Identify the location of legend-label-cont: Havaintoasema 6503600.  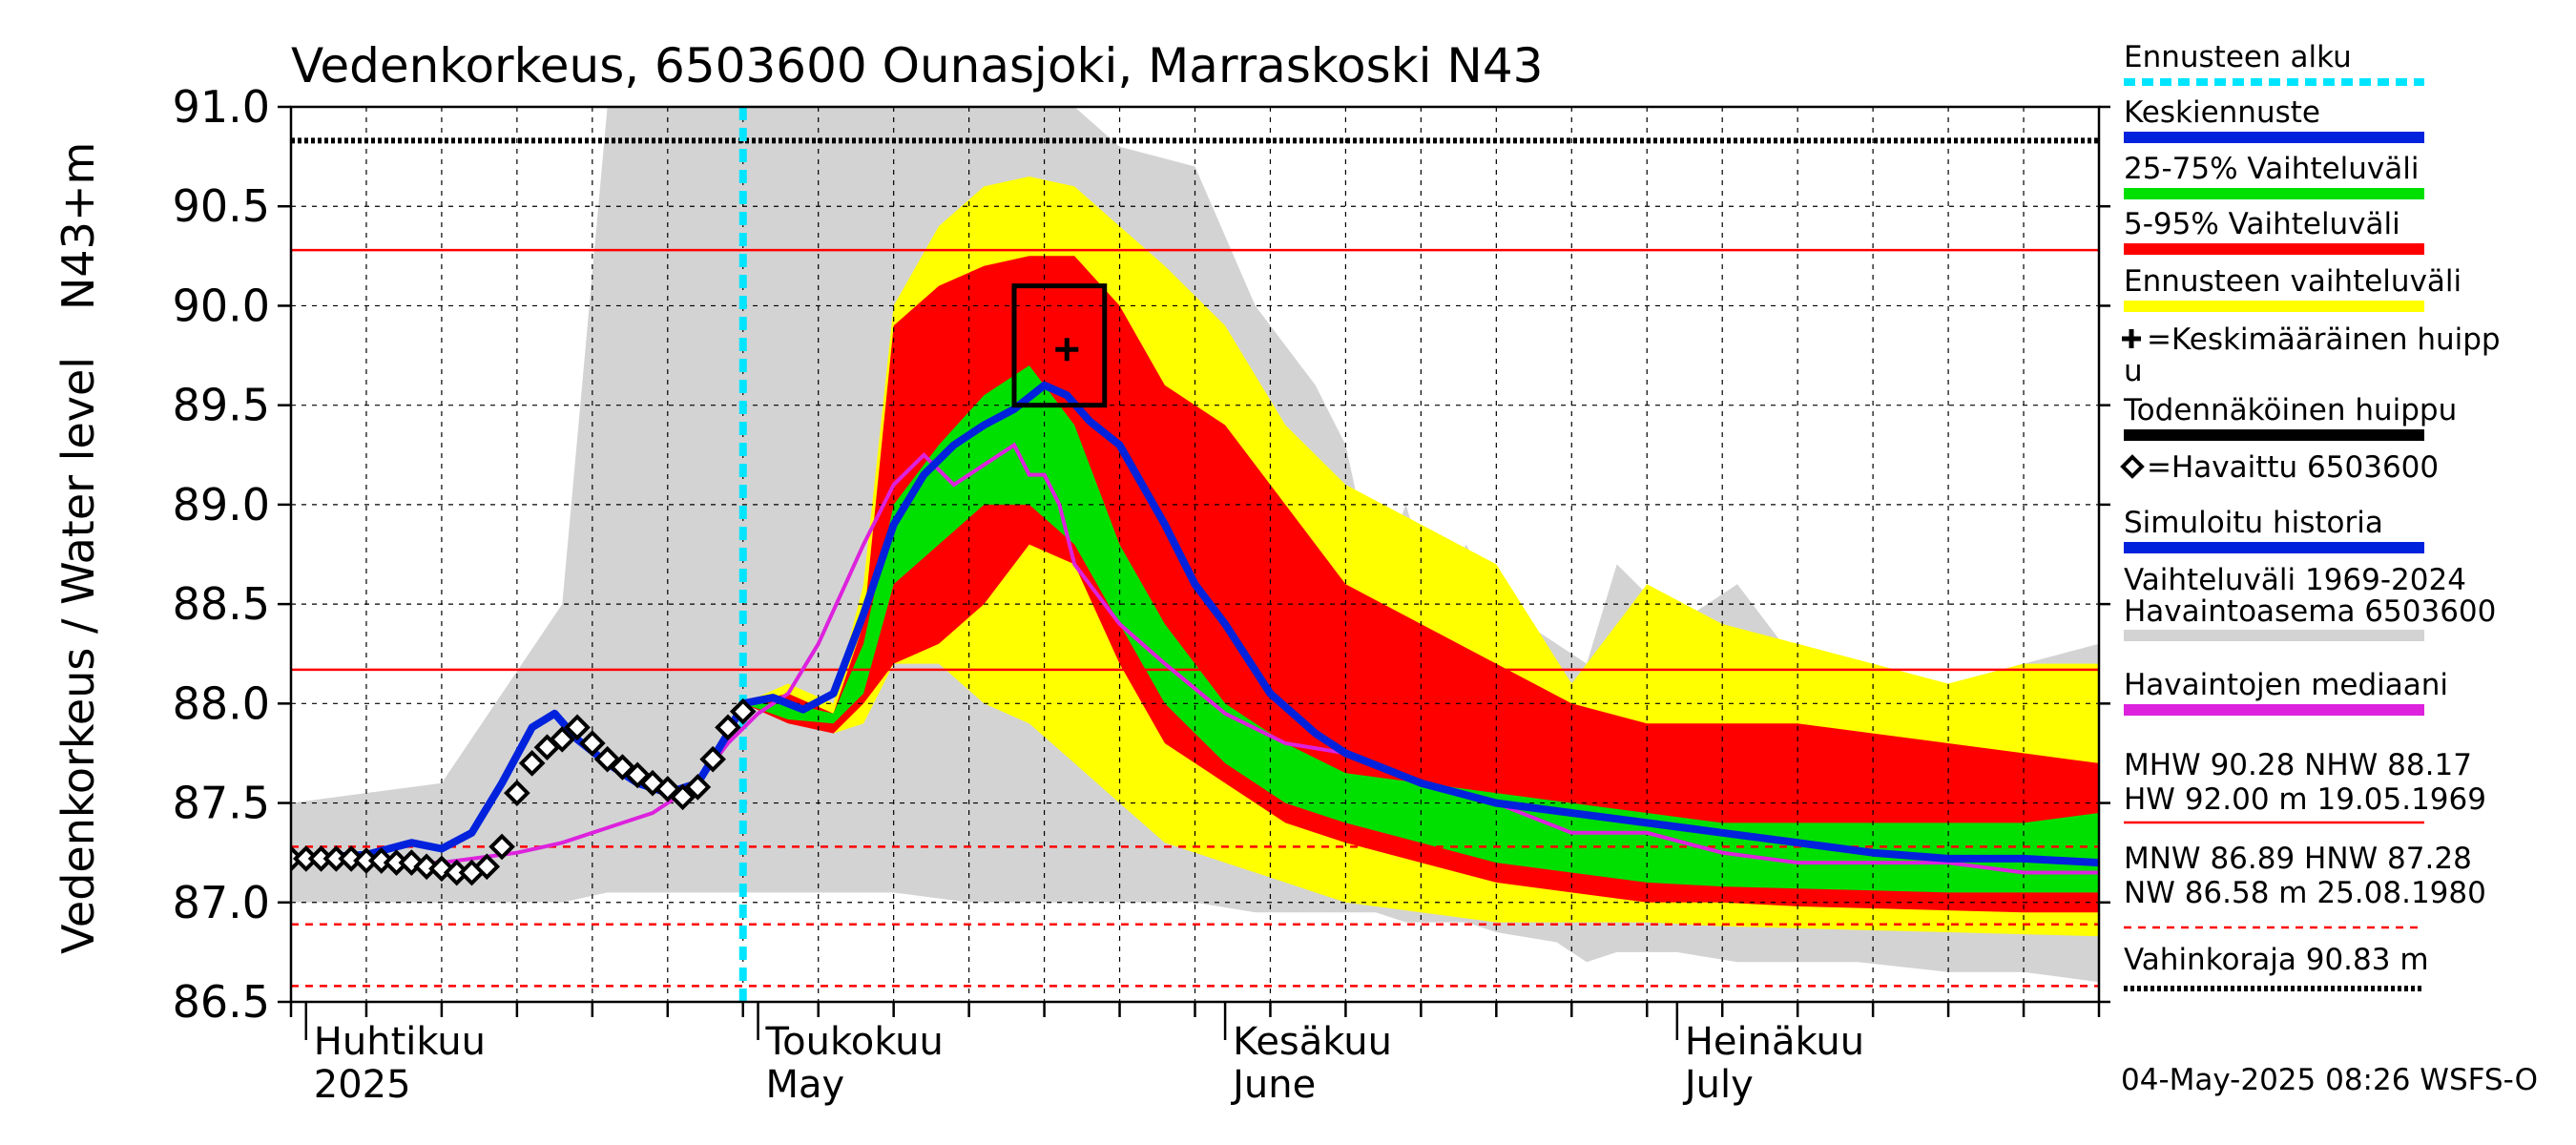
(2310, 611).